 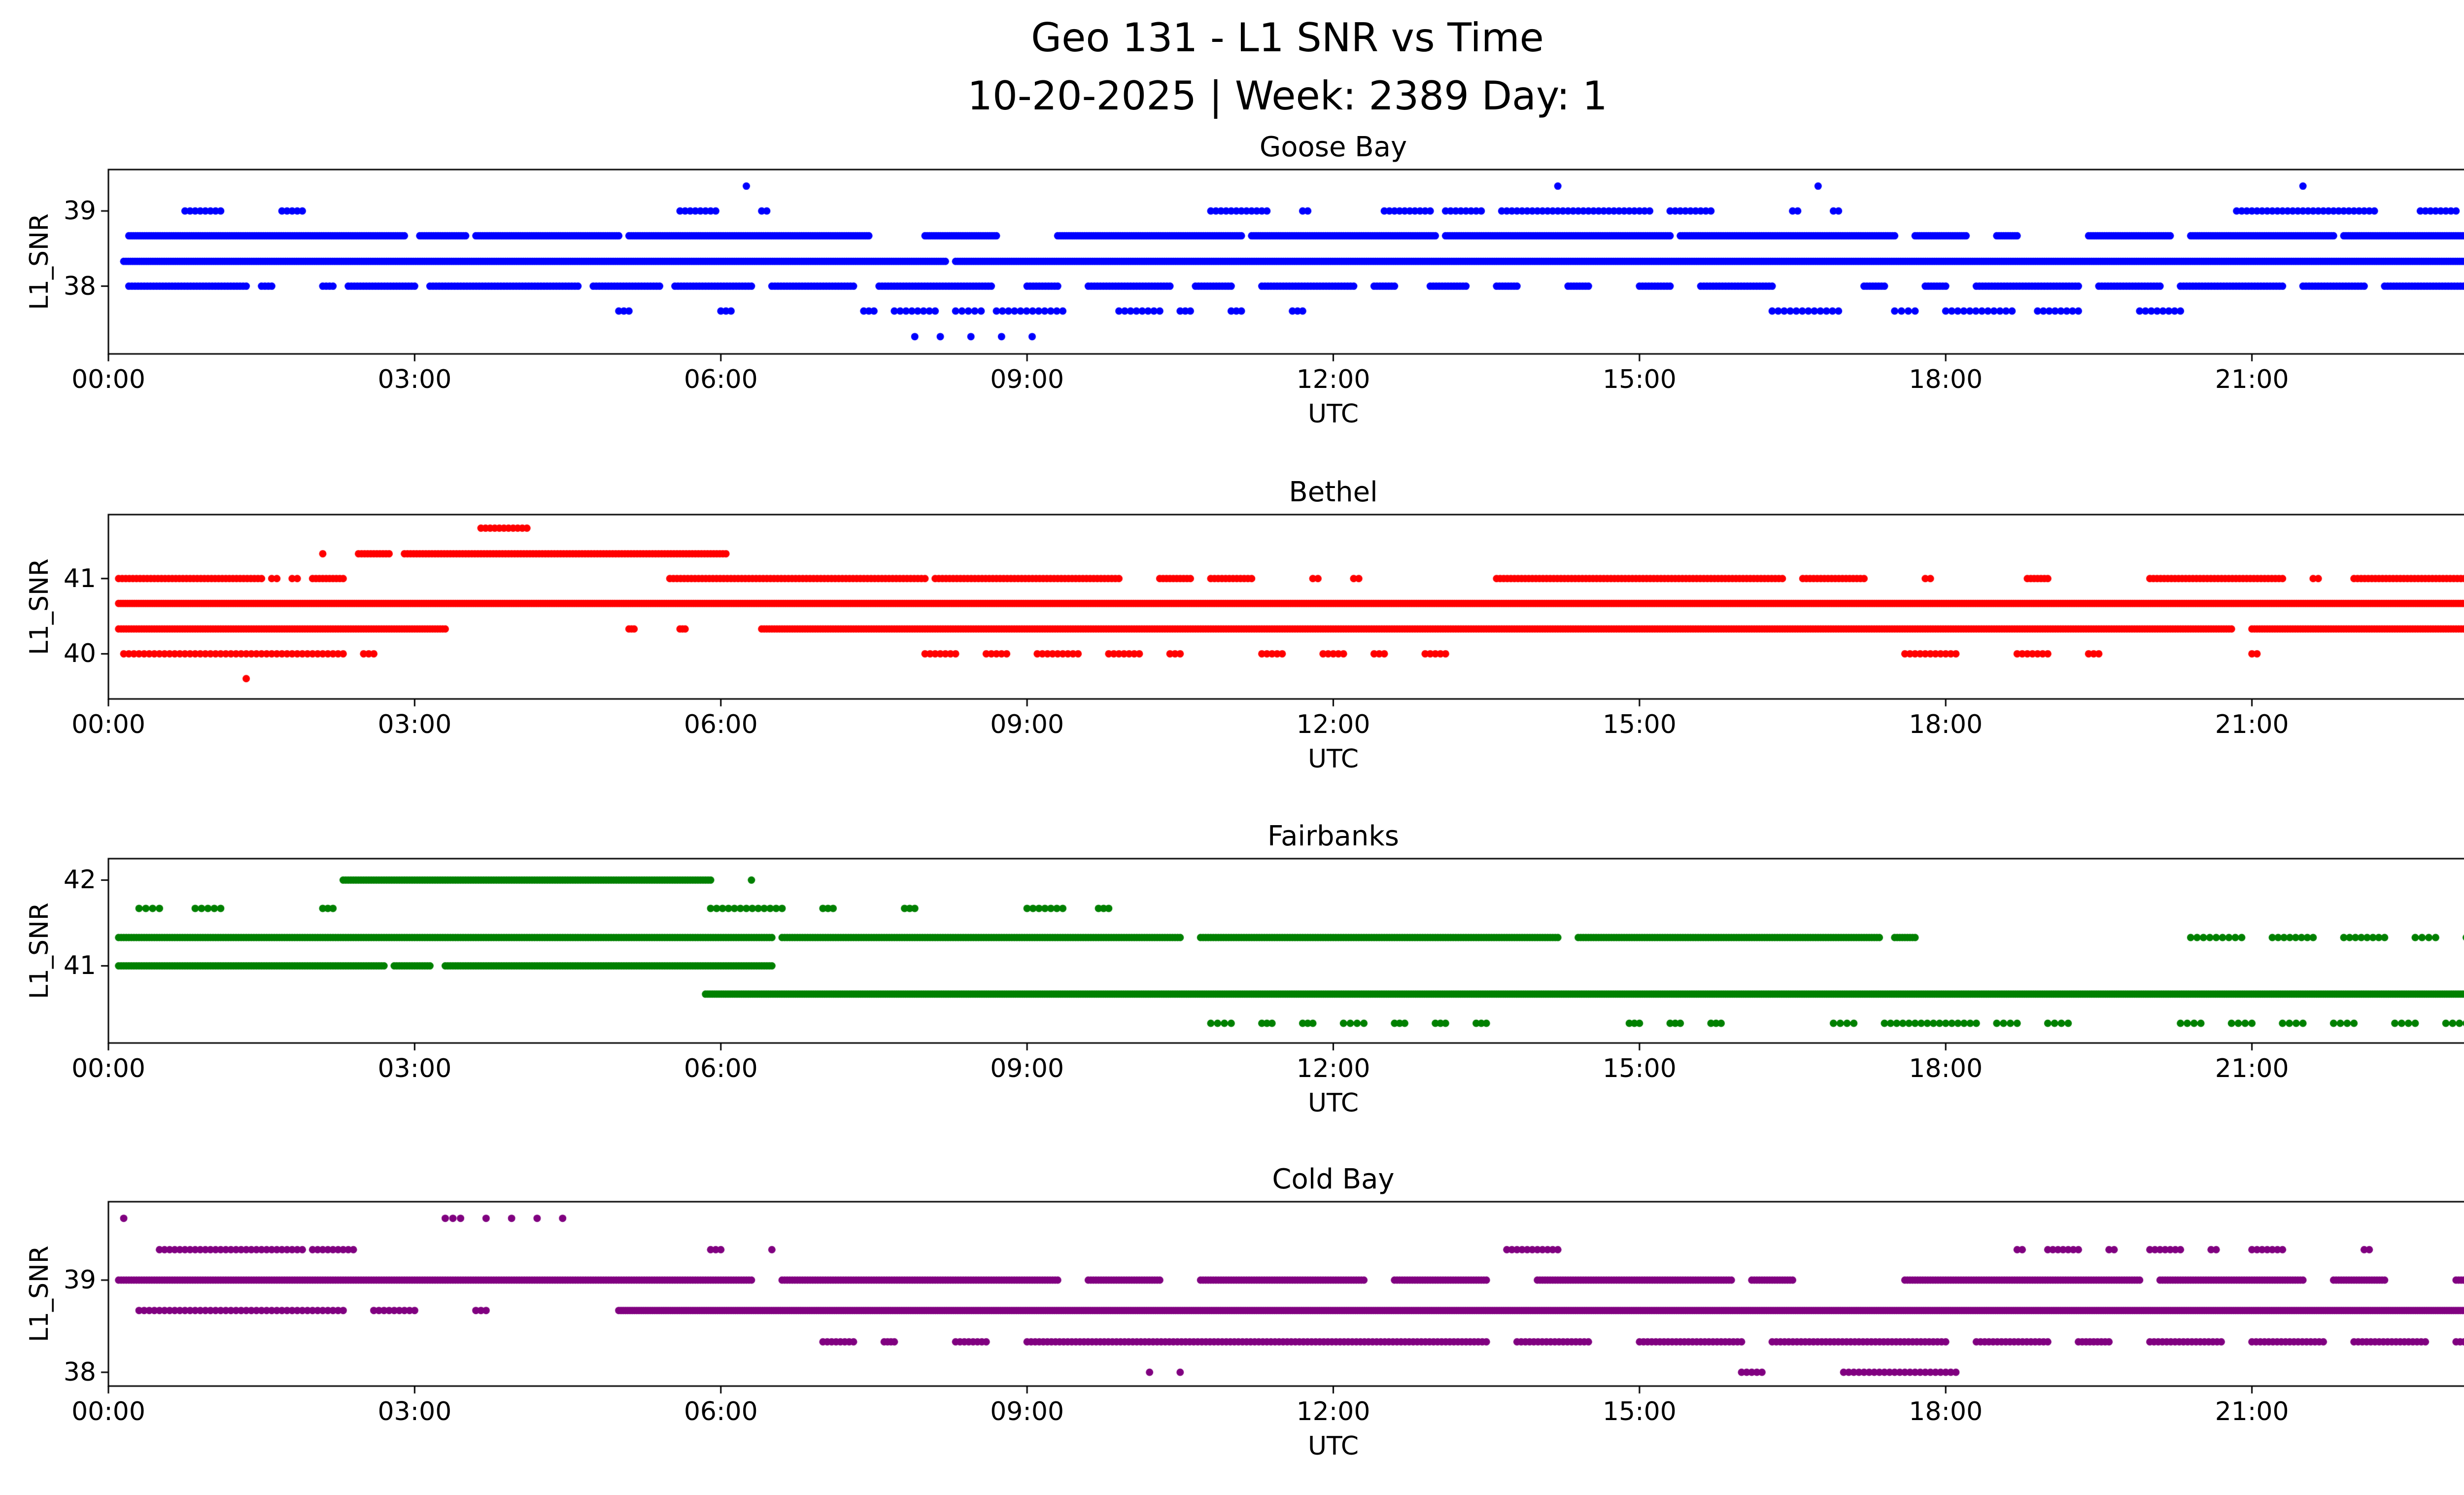 What do you see at coordinates (1287, 38) in the screenshot?
I see `figure-title-line1: Geo 131 - L1 SNR vs Time` at bounding box center [1287, 38].